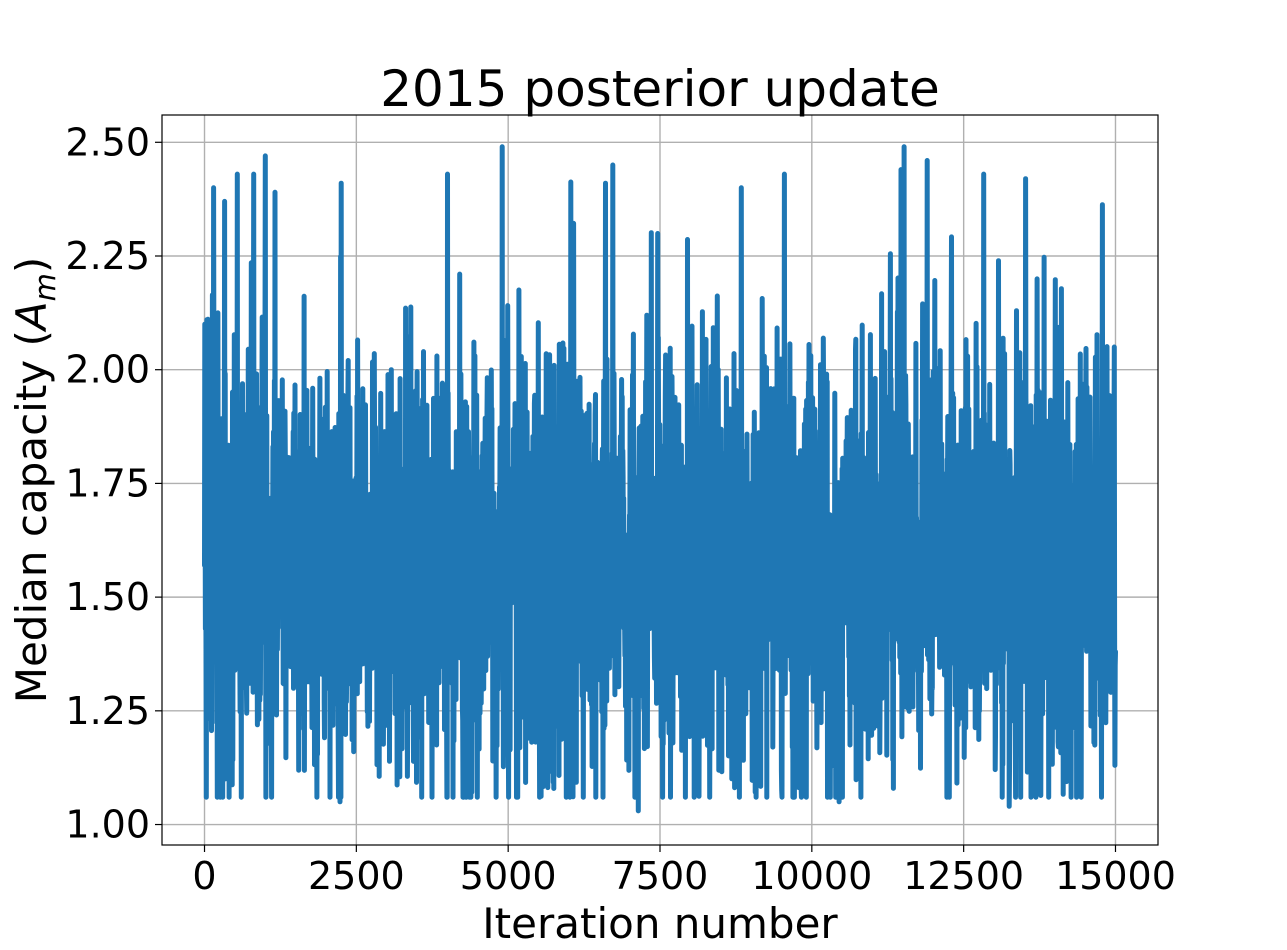 Image resolution: width=1287 pixels, height=950 pixels. What do you see at coordinates (107, 142) in the screenshot?
I see `y-tick-label: 2.50` at bounding box center [107, 142].